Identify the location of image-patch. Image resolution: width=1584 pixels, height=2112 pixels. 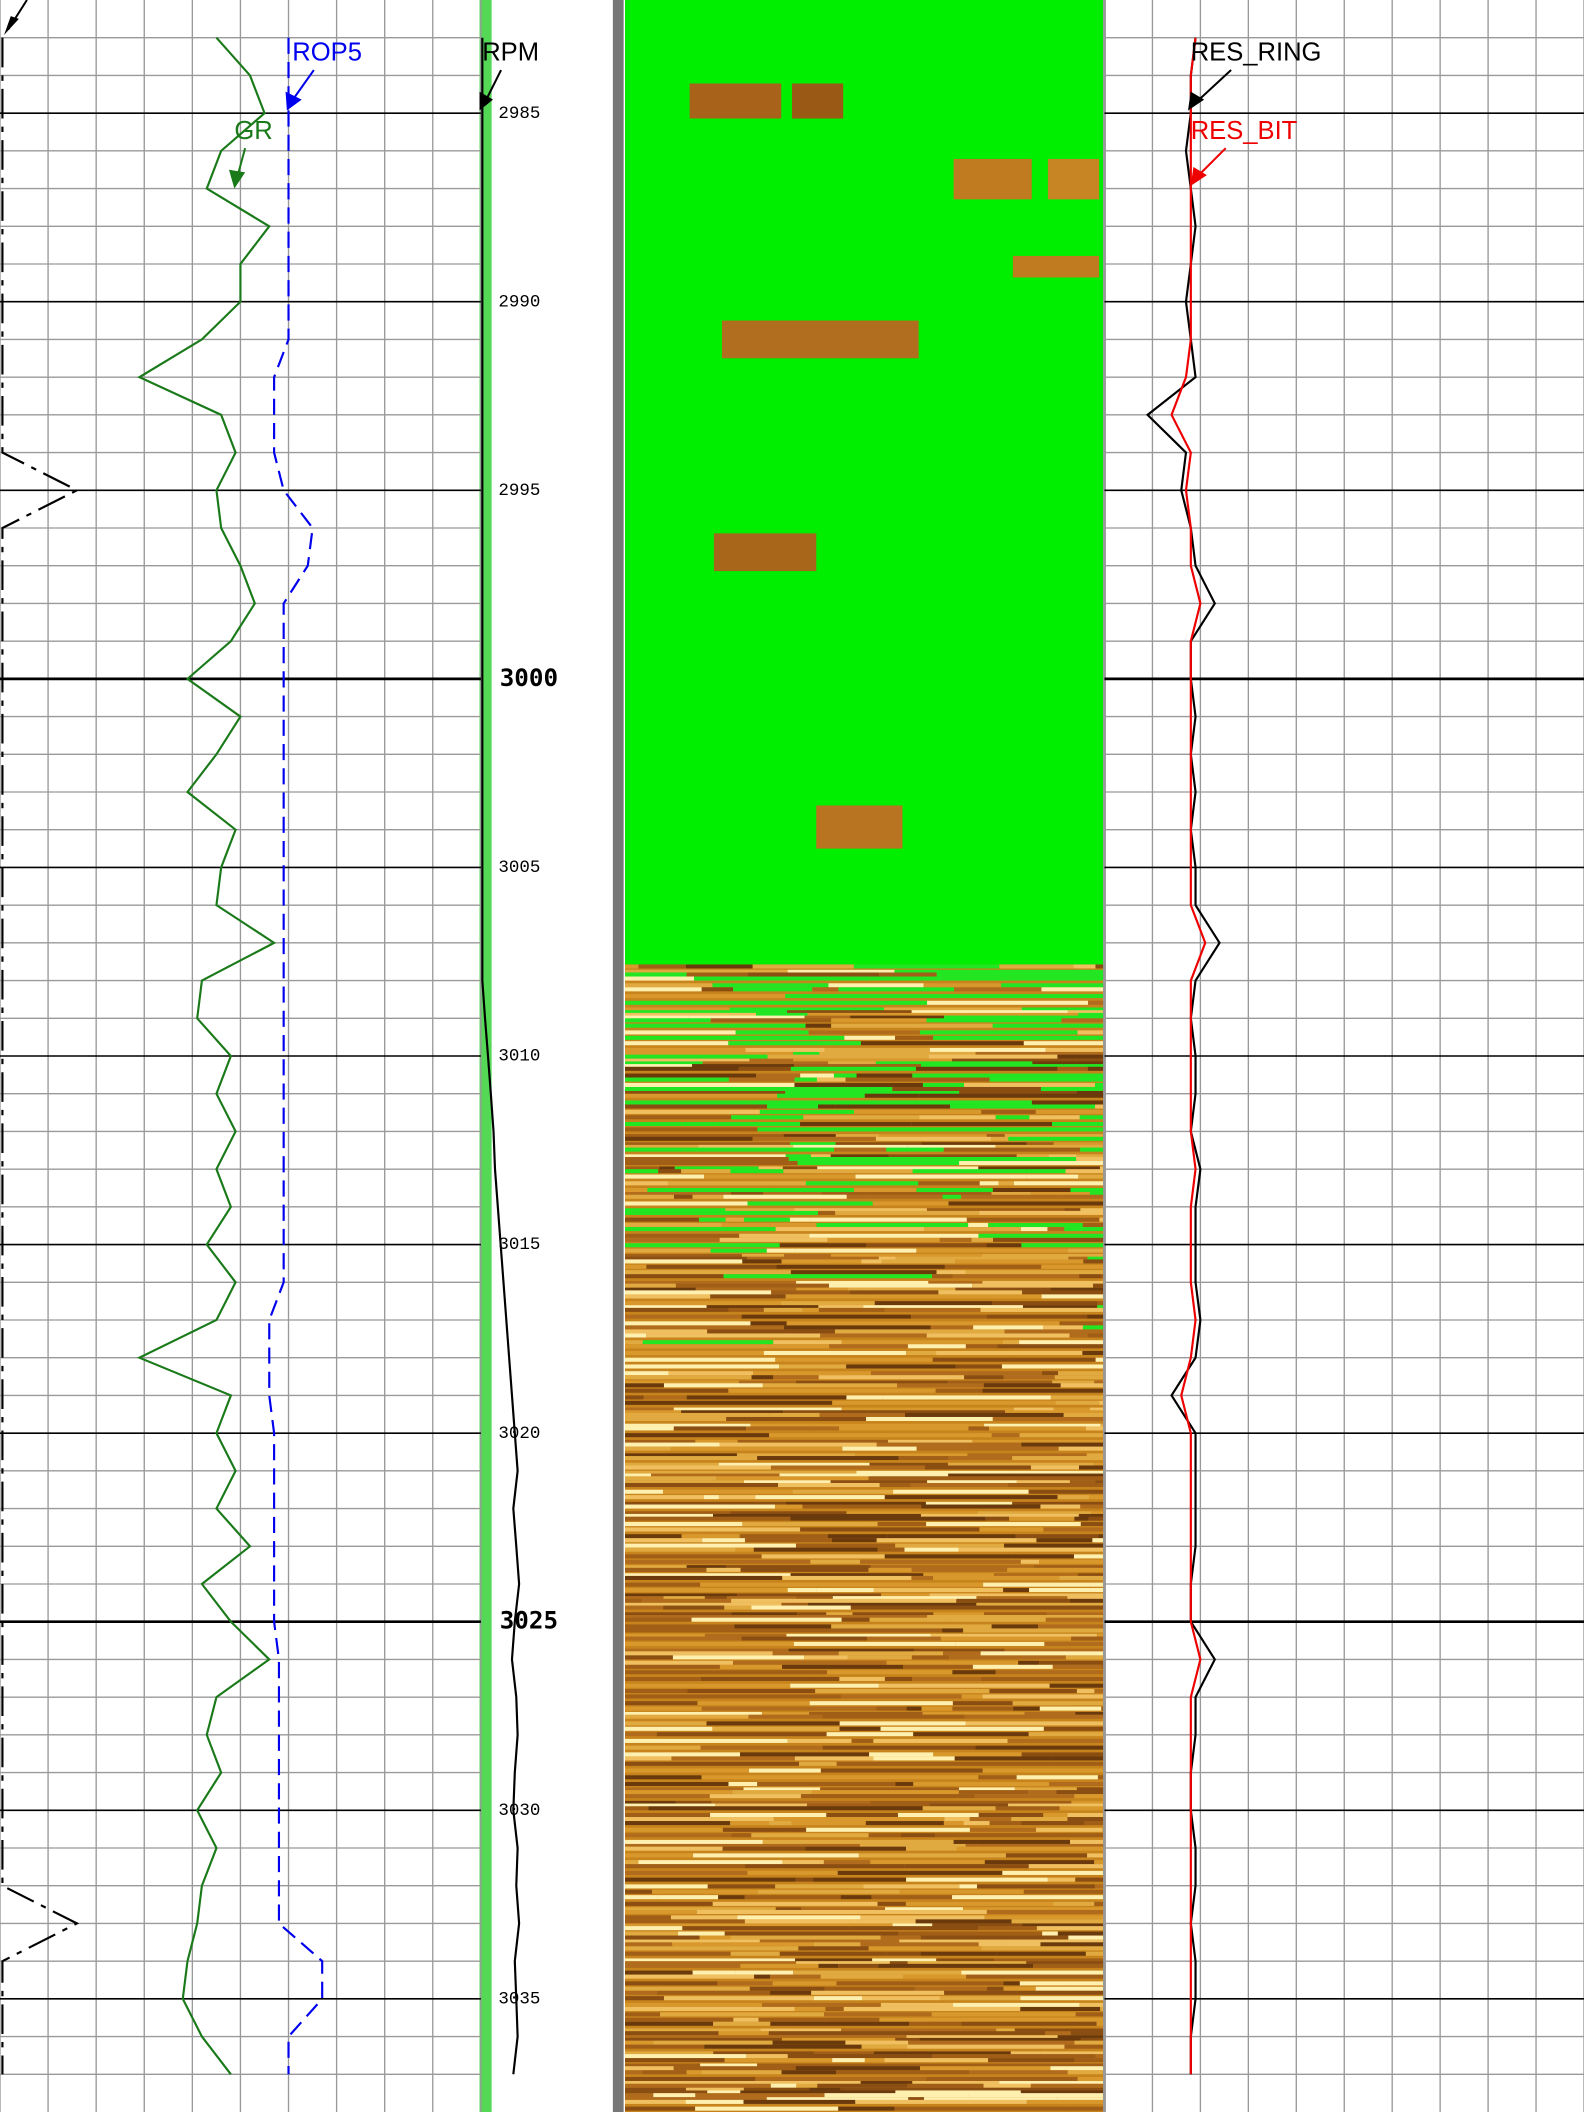
(1073, 179).